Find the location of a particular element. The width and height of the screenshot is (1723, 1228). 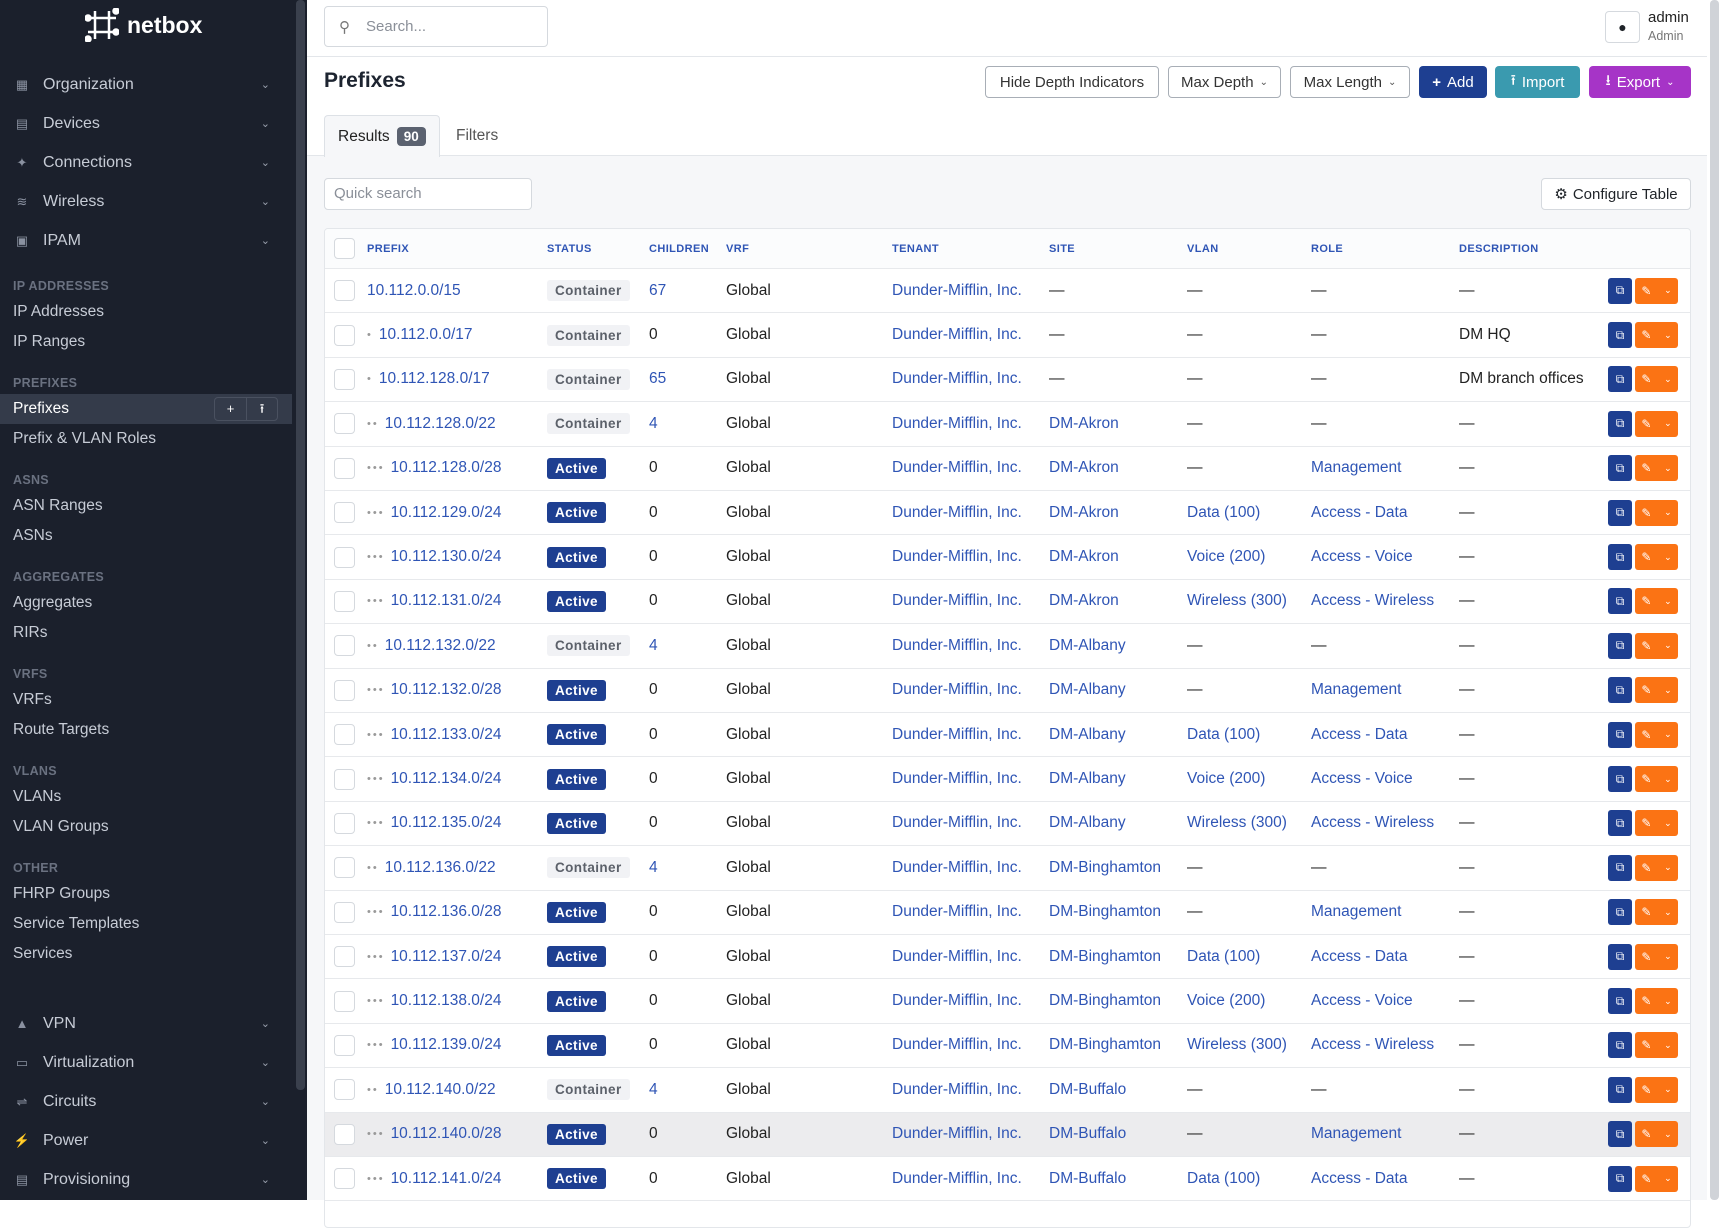

sidebar-menu-organization: ▦ Organization ⌄ is located at coordinates (146, 84).